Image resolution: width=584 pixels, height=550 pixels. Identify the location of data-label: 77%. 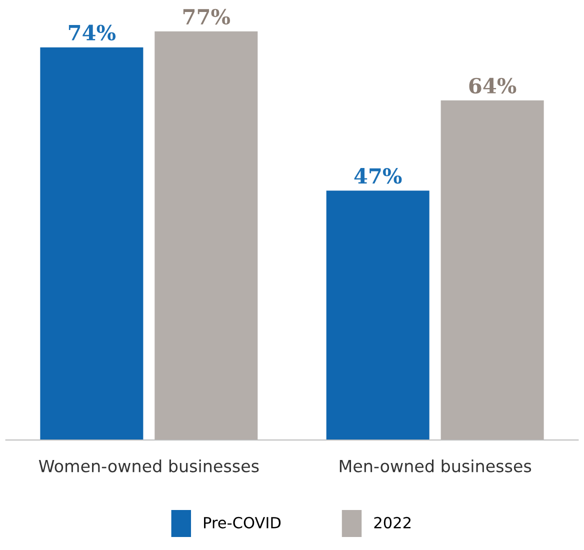
(206, 16).